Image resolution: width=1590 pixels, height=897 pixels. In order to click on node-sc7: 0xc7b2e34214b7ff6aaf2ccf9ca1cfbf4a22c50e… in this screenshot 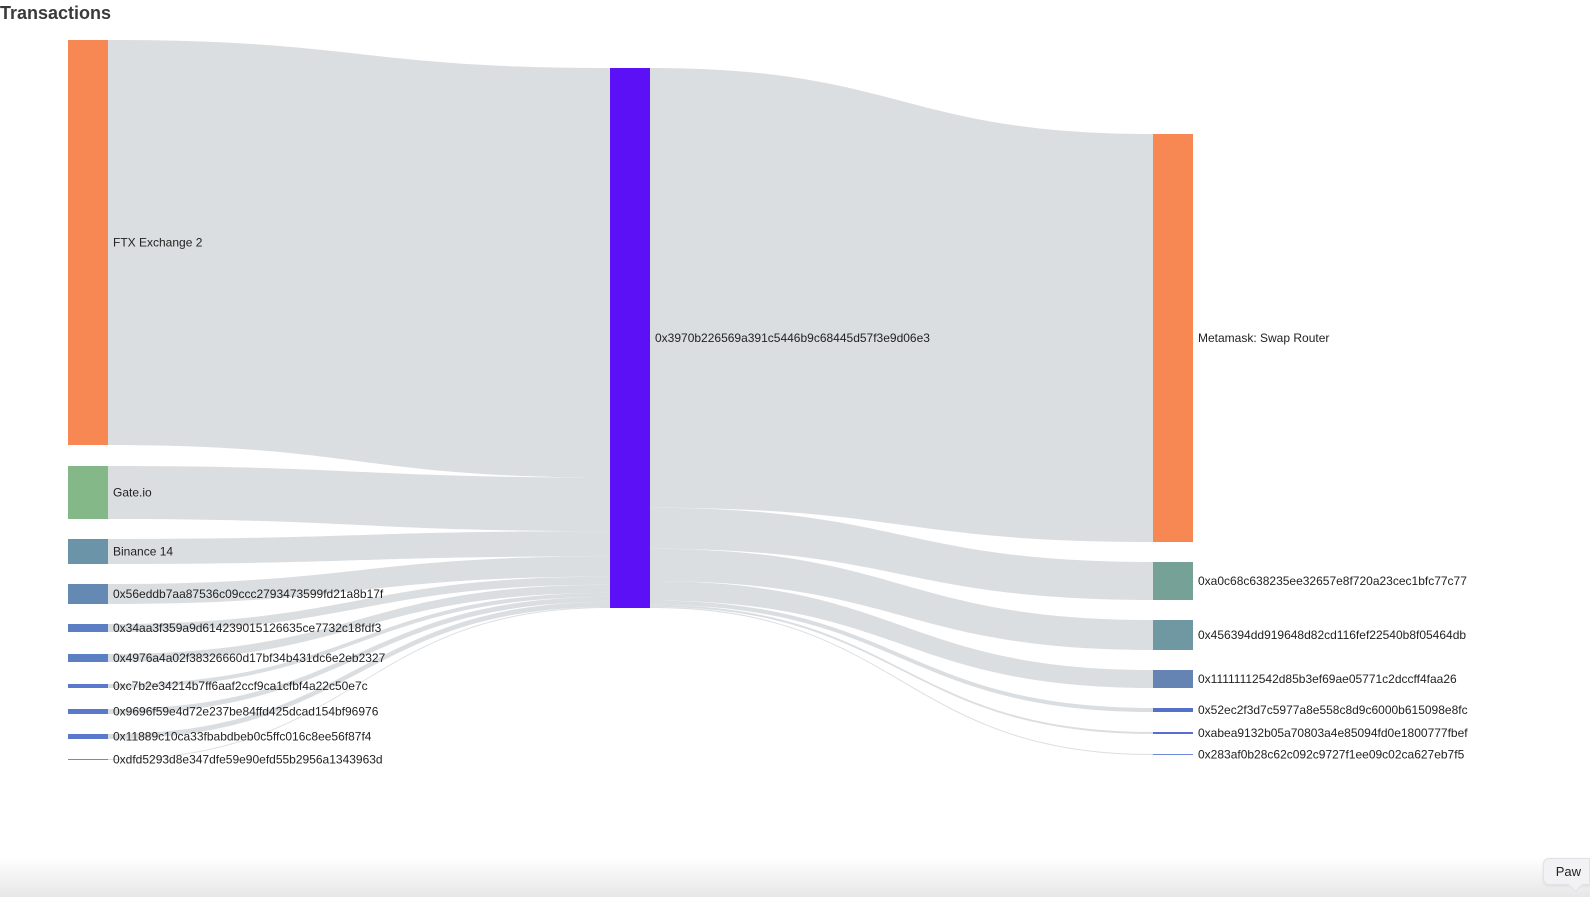, I will do `click(218, 686)`.